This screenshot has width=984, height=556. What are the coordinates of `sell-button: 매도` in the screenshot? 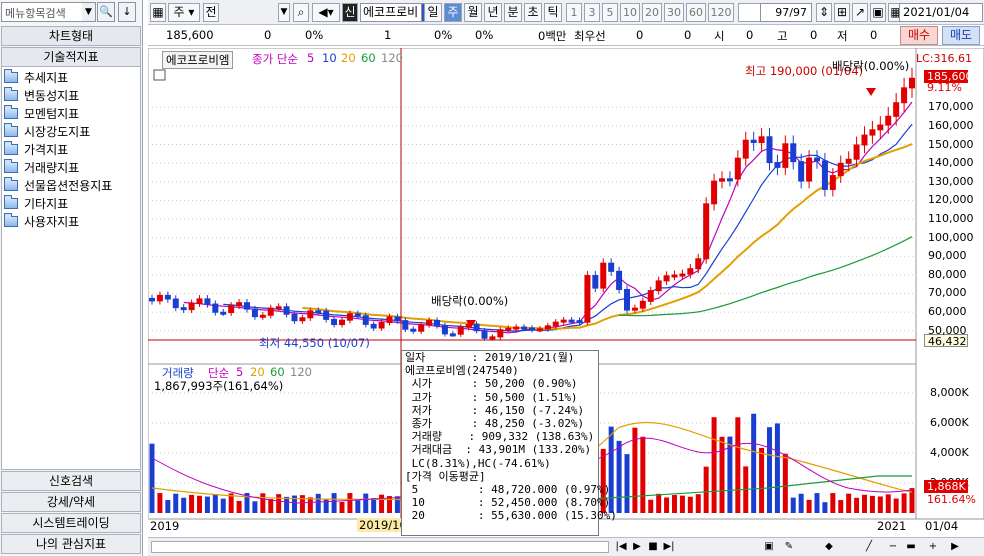 It's located at (961, 35).